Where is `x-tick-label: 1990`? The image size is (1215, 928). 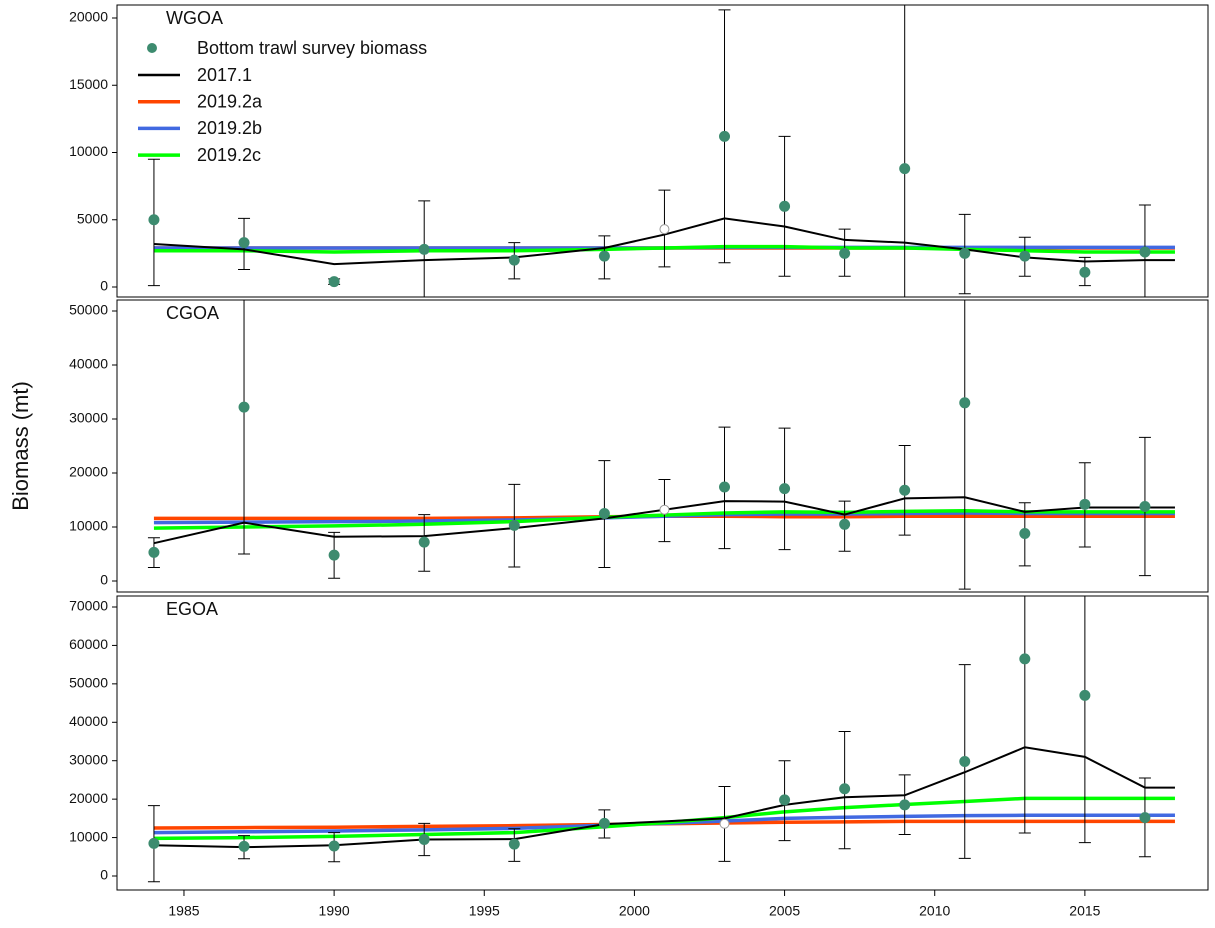
x-tick-label: 1990 is located at coordinates (334, 911).